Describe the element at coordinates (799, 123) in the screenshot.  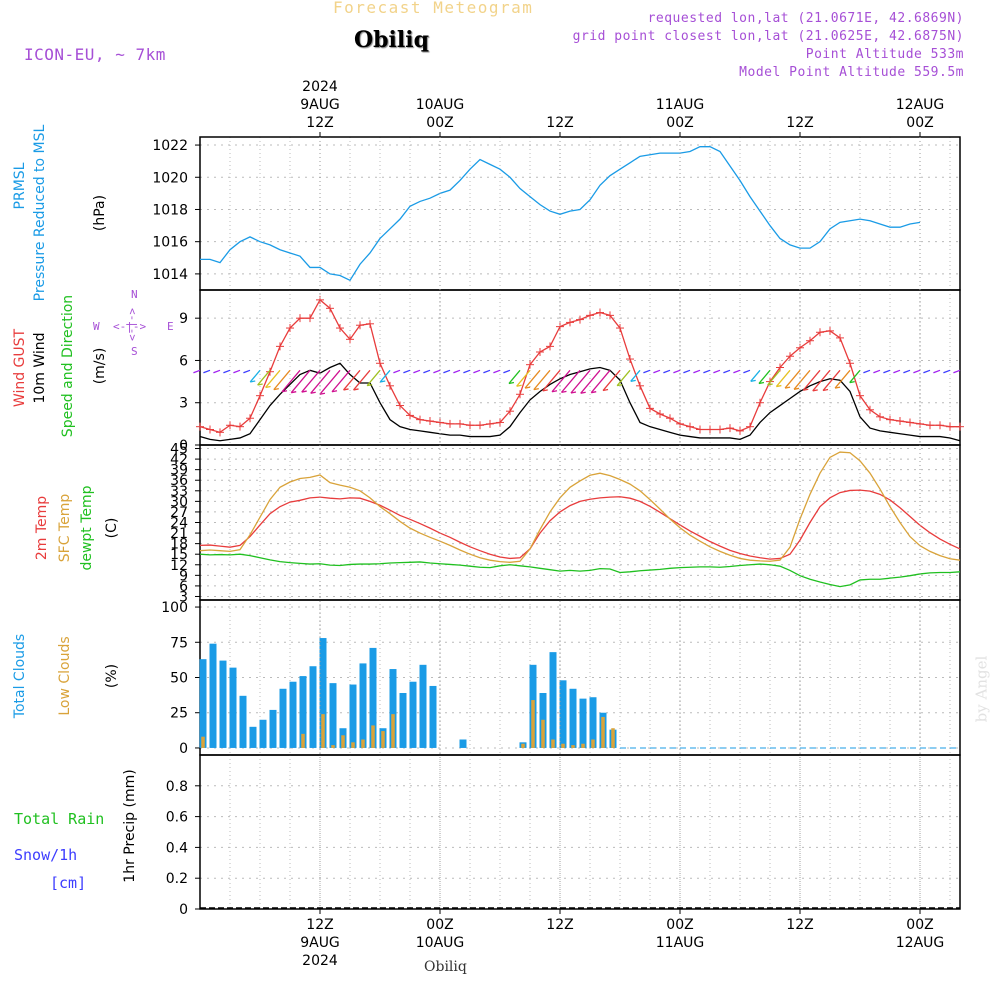
I see `time-label-top: 12Z` at that location.